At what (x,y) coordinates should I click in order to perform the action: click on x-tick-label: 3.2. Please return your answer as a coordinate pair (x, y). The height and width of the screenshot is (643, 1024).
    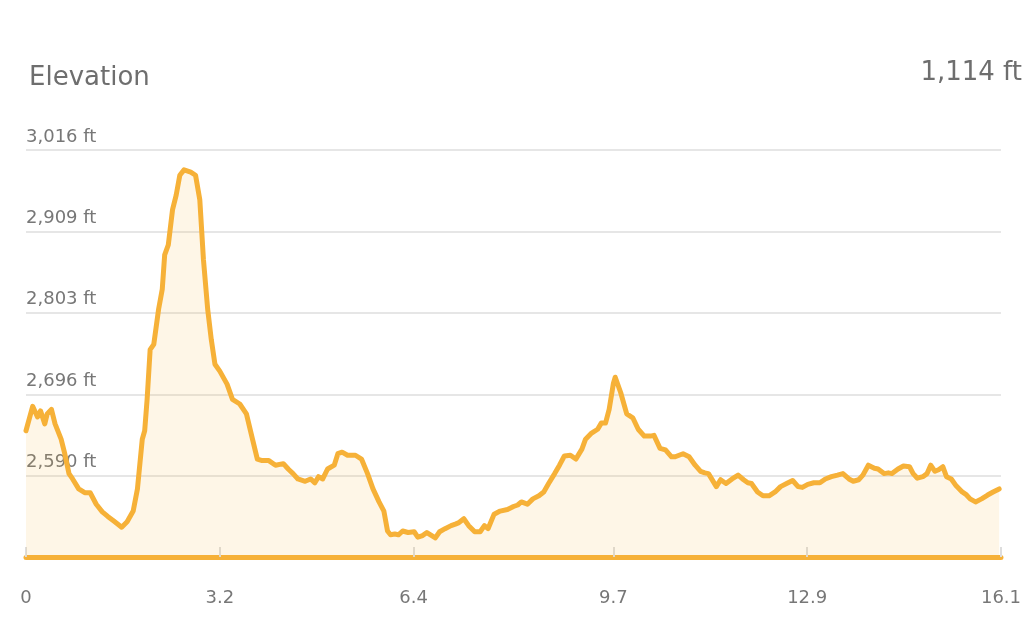
    Looking at the image, I should click on (220, 596).